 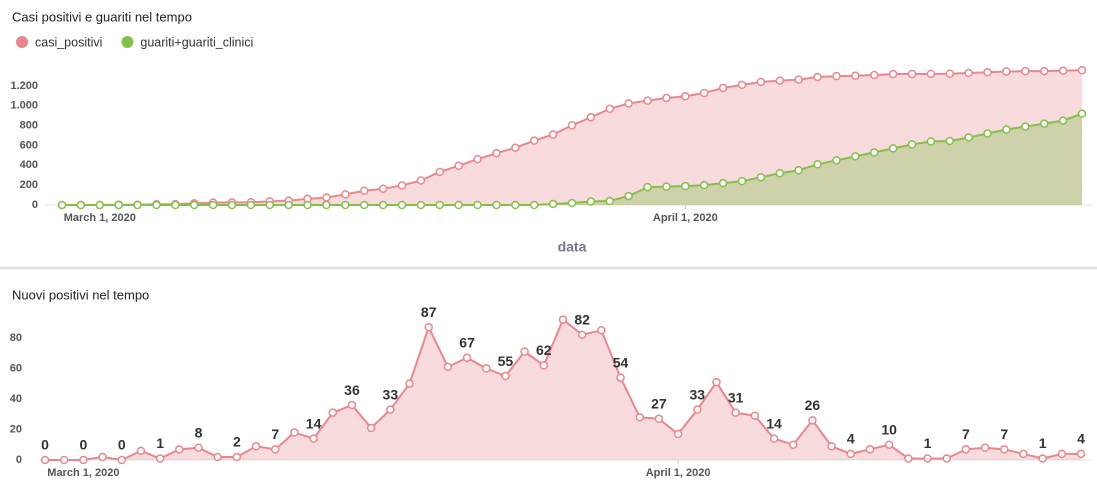 What do you see at coordinates (83, 445) in the screenshot?
I see `data-label: 0` at bounding box center [83, 445].